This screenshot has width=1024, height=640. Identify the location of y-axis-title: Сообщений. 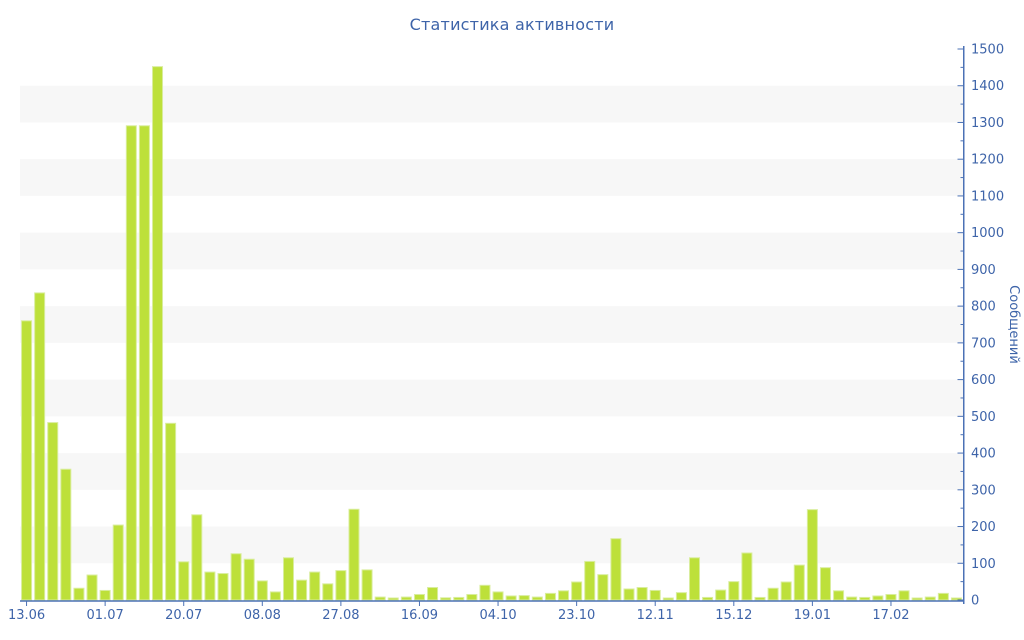
(1013, 324).